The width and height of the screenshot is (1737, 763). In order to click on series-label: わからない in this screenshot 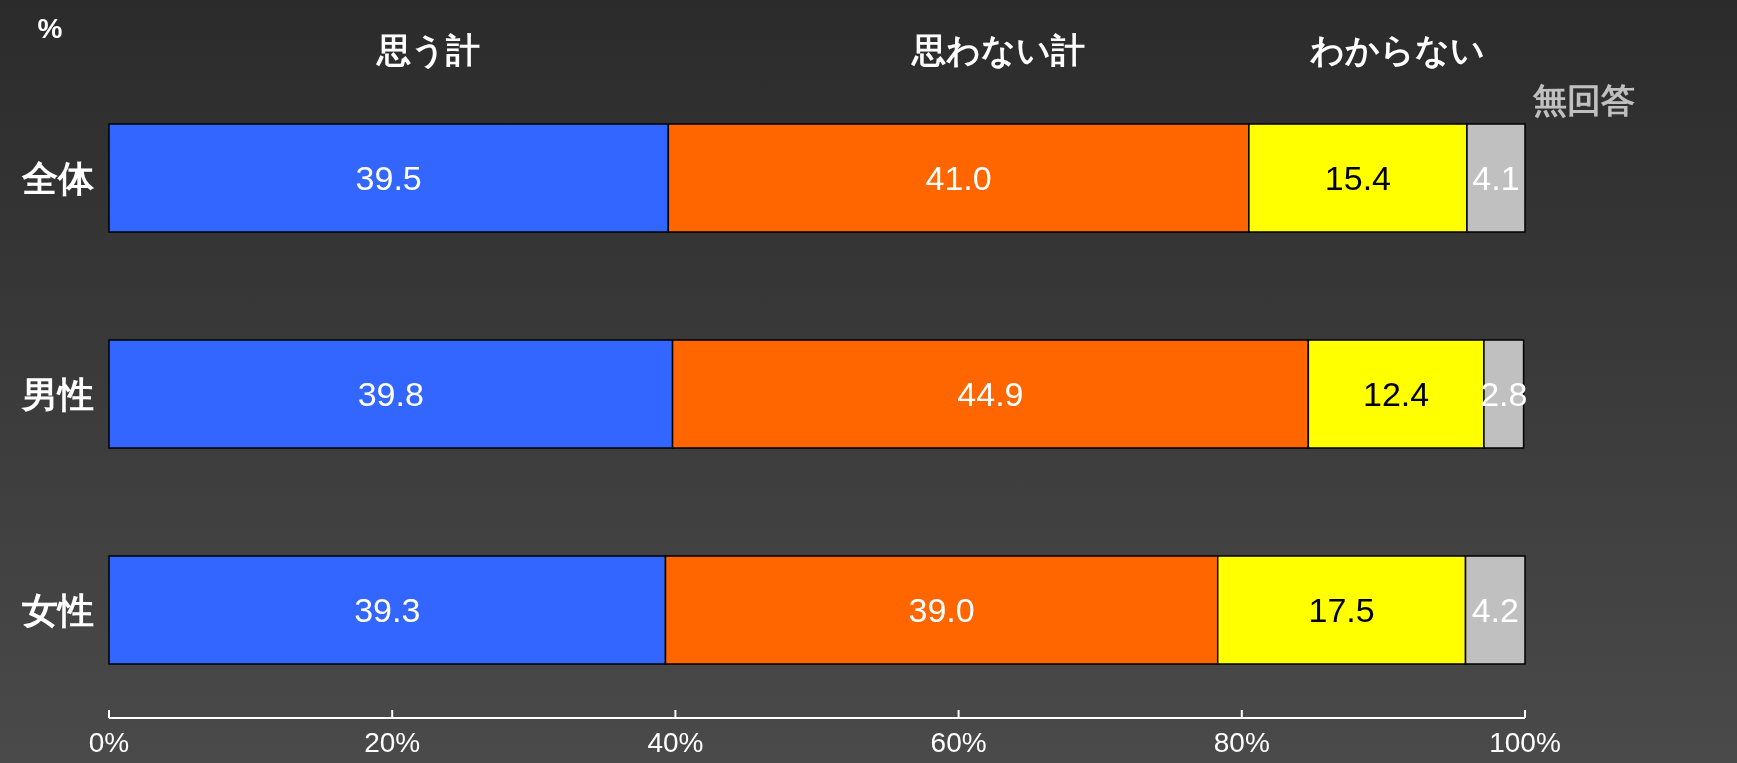, I will do `click(1398, 50)`.